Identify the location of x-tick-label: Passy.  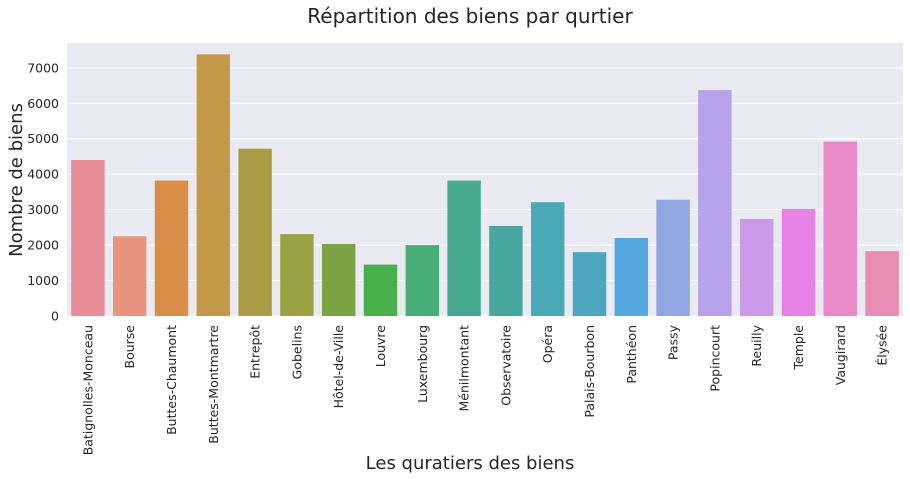
(673, 342).